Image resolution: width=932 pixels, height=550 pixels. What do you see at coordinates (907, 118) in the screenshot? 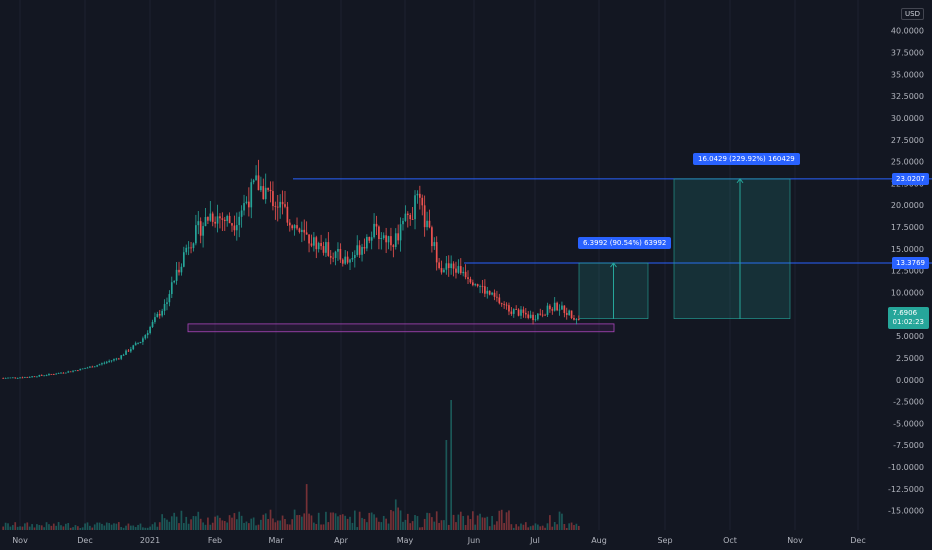
I see `y-tick-label: 30.0000` at bounding box center [907, 118].